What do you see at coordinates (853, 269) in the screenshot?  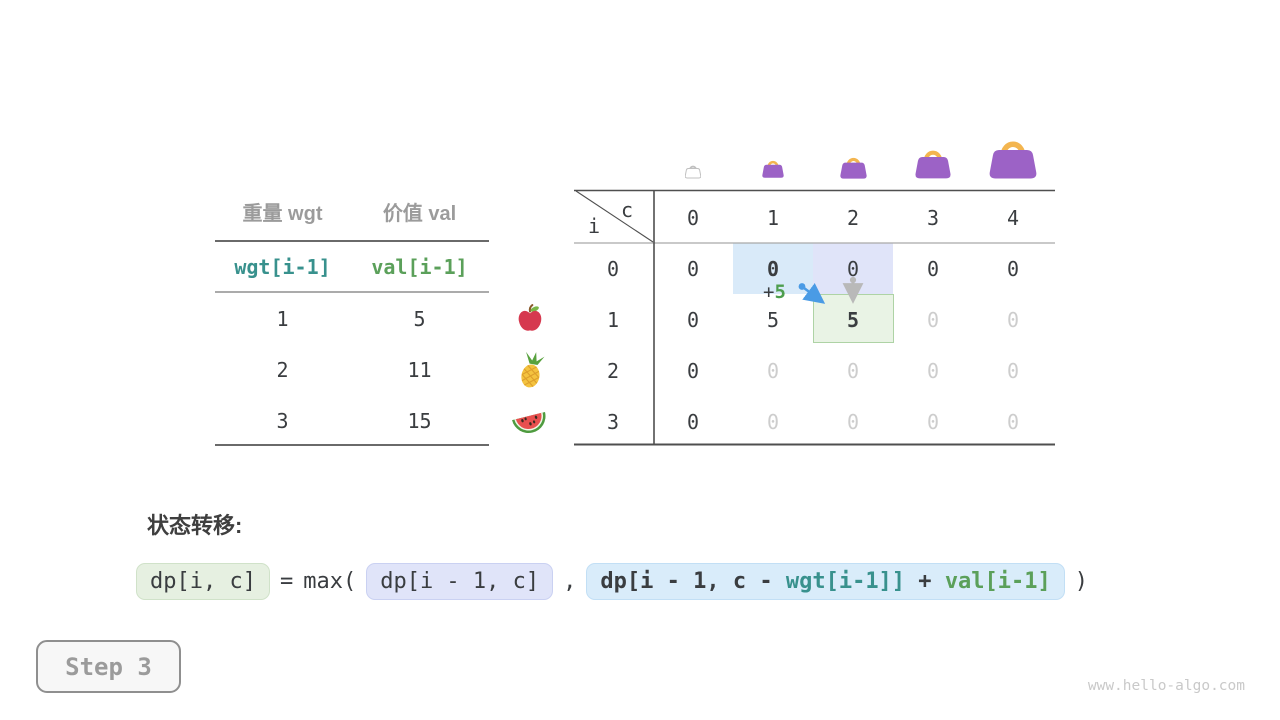 I see `dp-cell-0-2: 0` at bounding box center [853, 269].